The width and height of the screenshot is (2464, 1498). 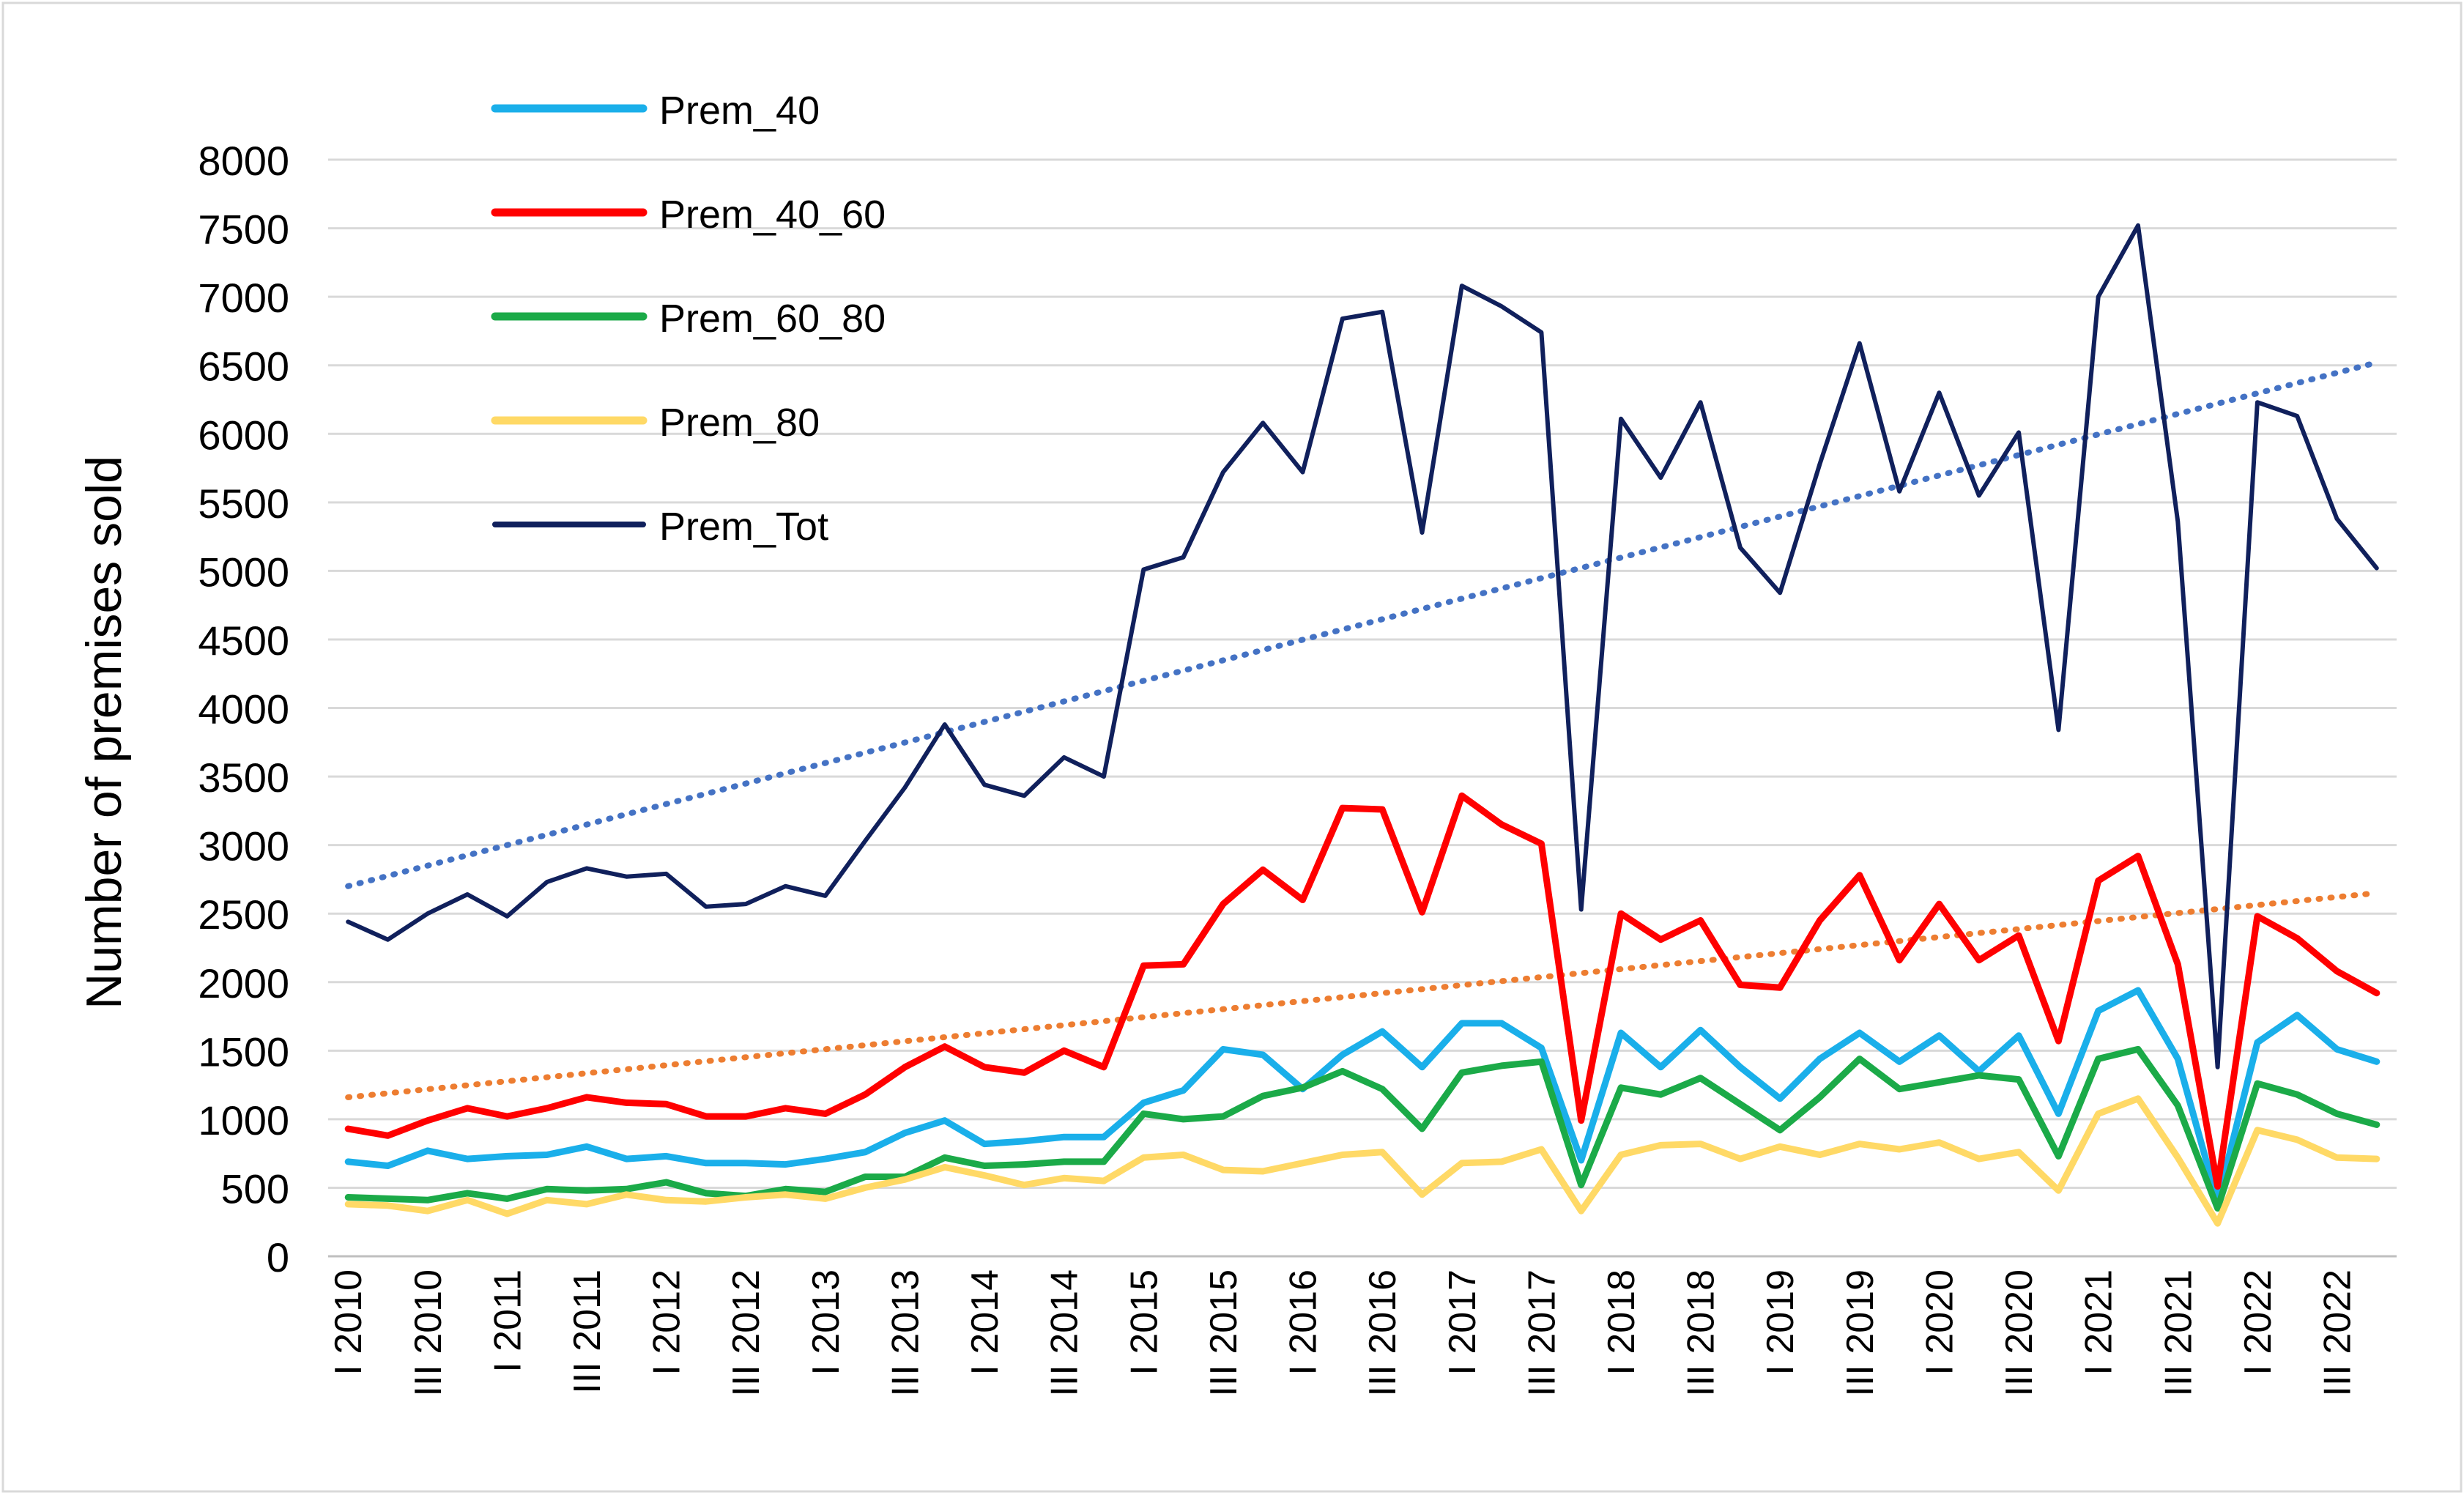 What do you see at coordinates (243, 846) in the screenshot?
I see `y-tick-label-3000: 3000` at bounding box center [243, 846].